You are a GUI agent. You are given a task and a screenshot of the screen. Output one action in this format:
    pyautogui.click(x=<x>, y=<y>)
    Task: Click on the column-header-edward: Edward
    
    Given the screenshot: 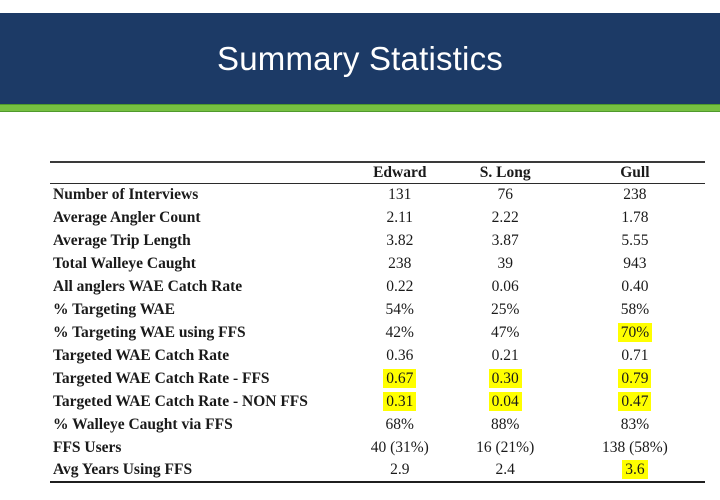 What is the action you would take?
    pyautogui.click(x=399, y=173)
    